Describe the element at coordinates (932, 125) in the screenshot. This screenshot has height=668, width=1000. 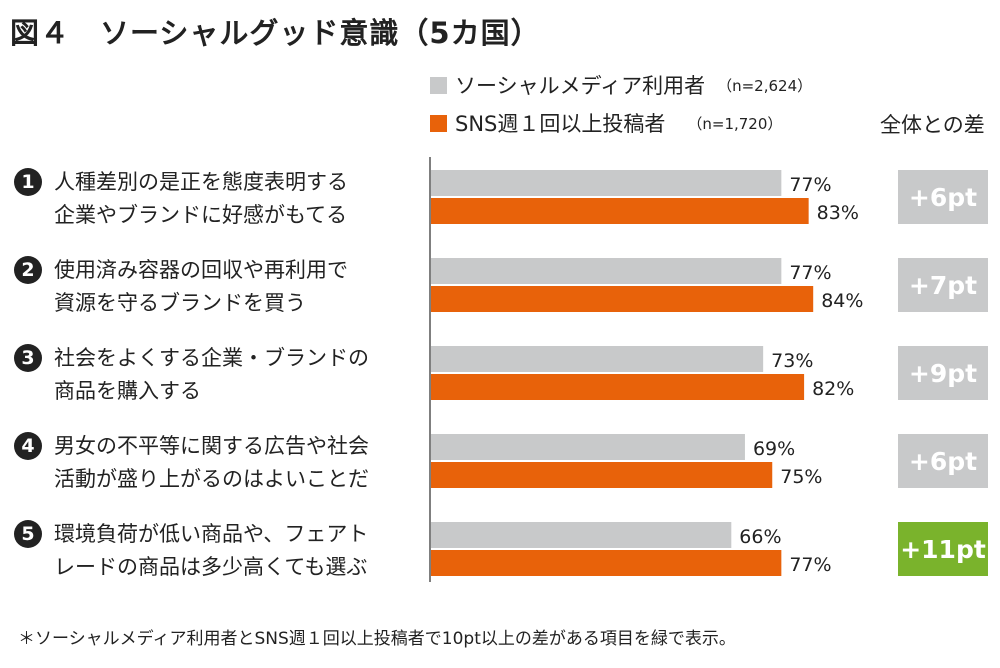
I see `diff-header: 全体との差` at that location.